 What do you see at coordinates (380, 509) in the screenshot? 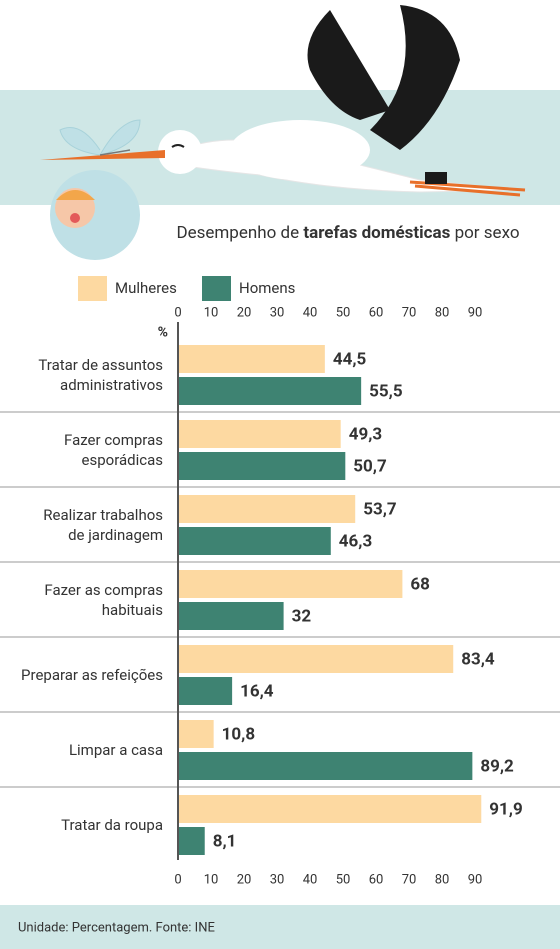
I see `value-label: 53,7` at bounding box center [380, 509].